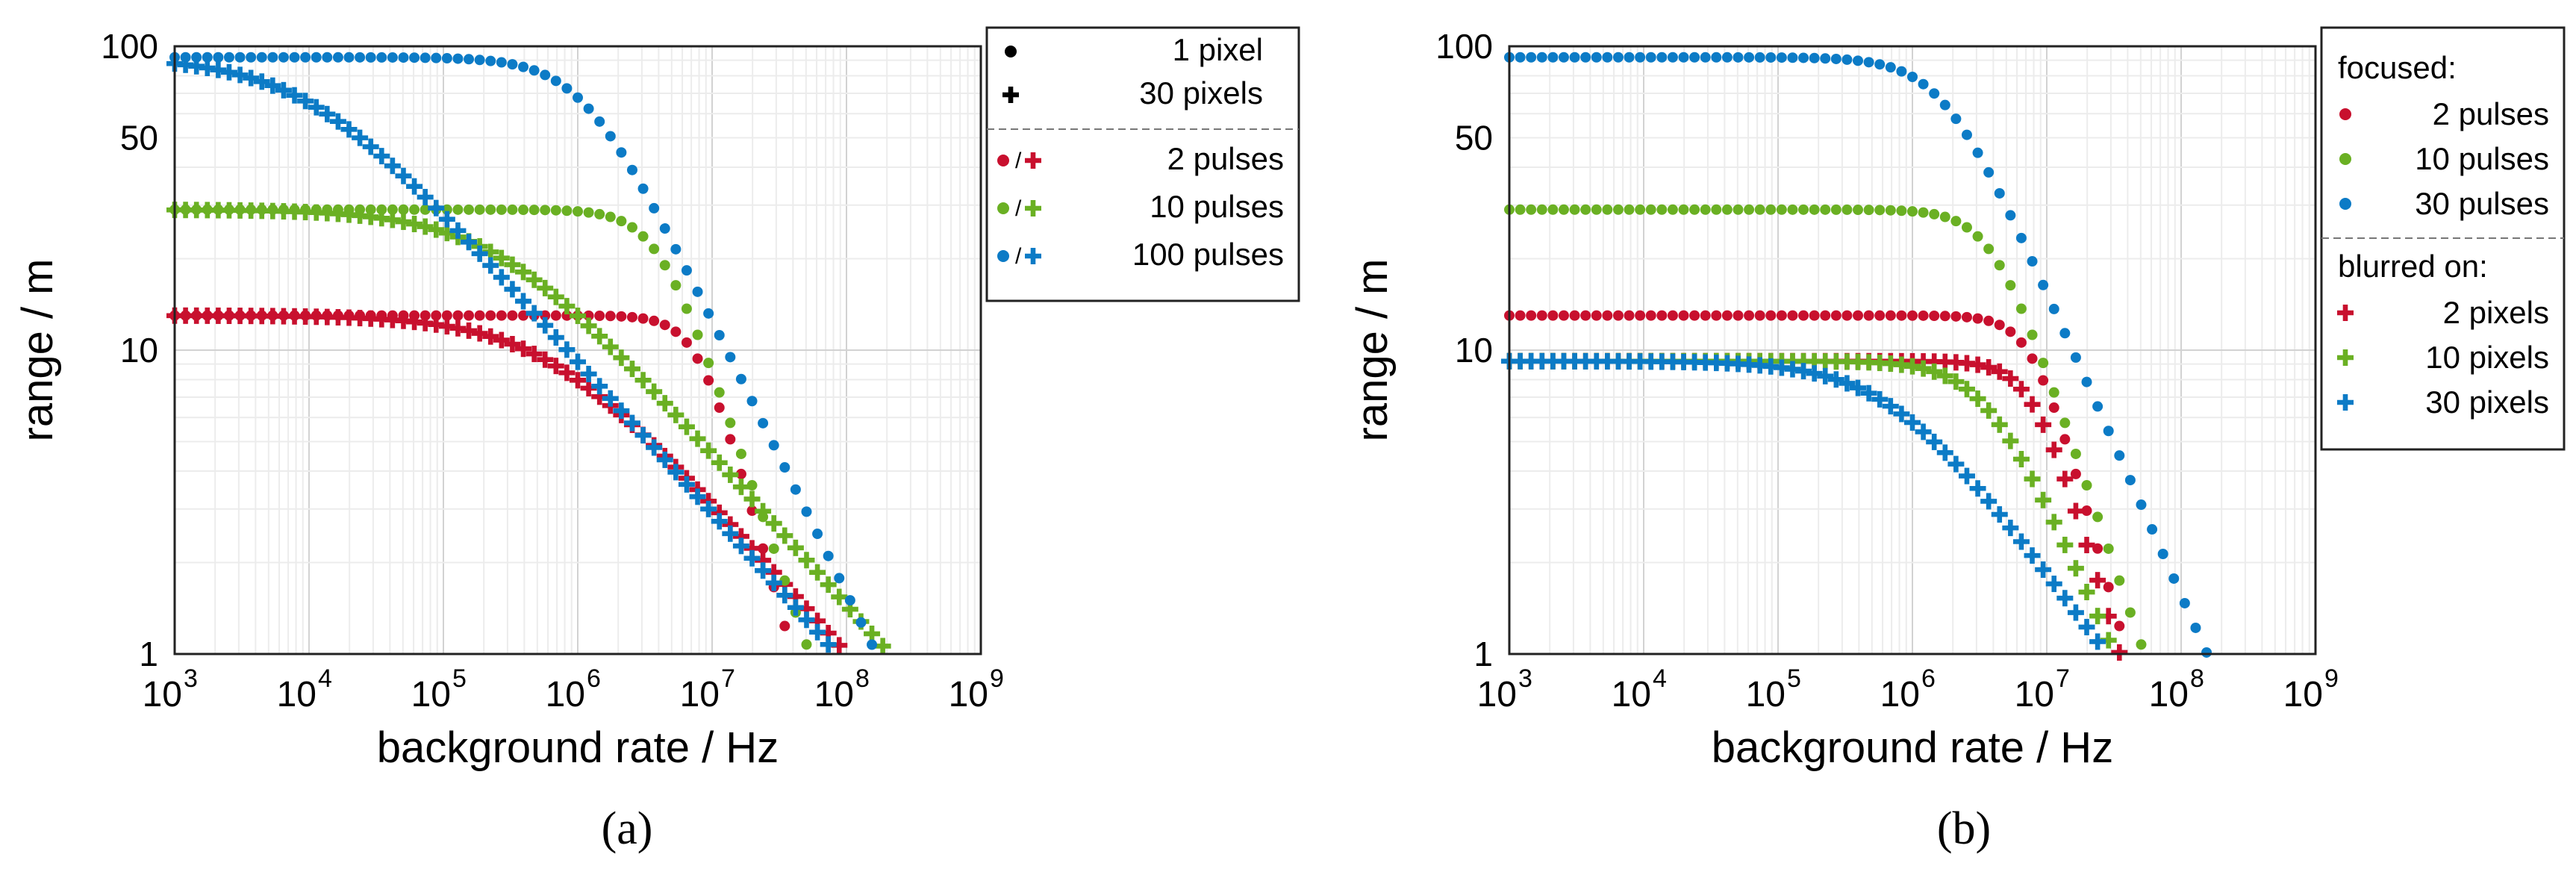 The image size is (2576, 869). Describe the element at coordinates (2042, 689) in the screenshot. I see `x-tick-label: 10 7` at that location.